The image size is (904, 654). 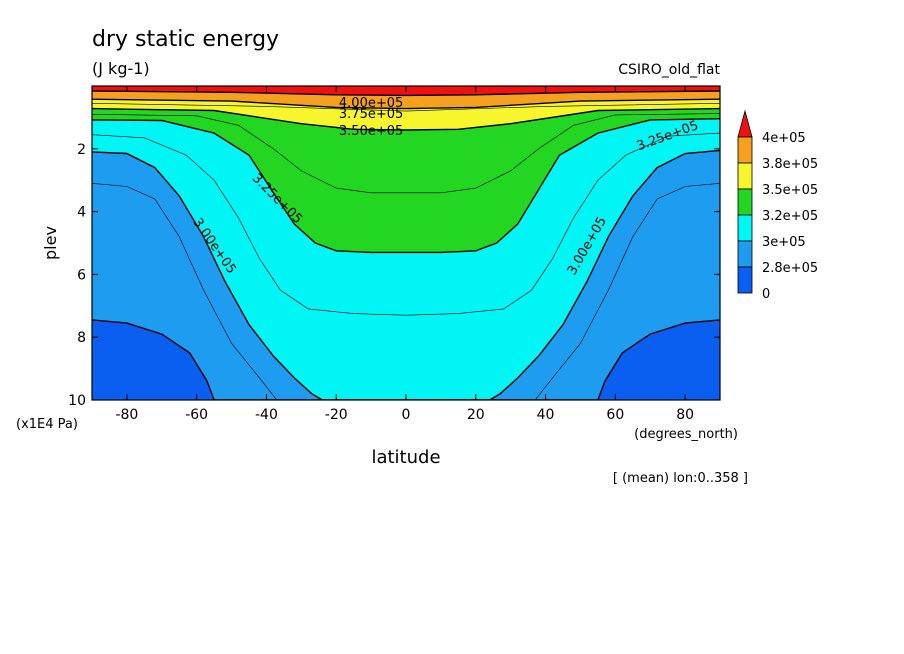 I want to click on x-tick-label: -40, so click(x=266, y=415).